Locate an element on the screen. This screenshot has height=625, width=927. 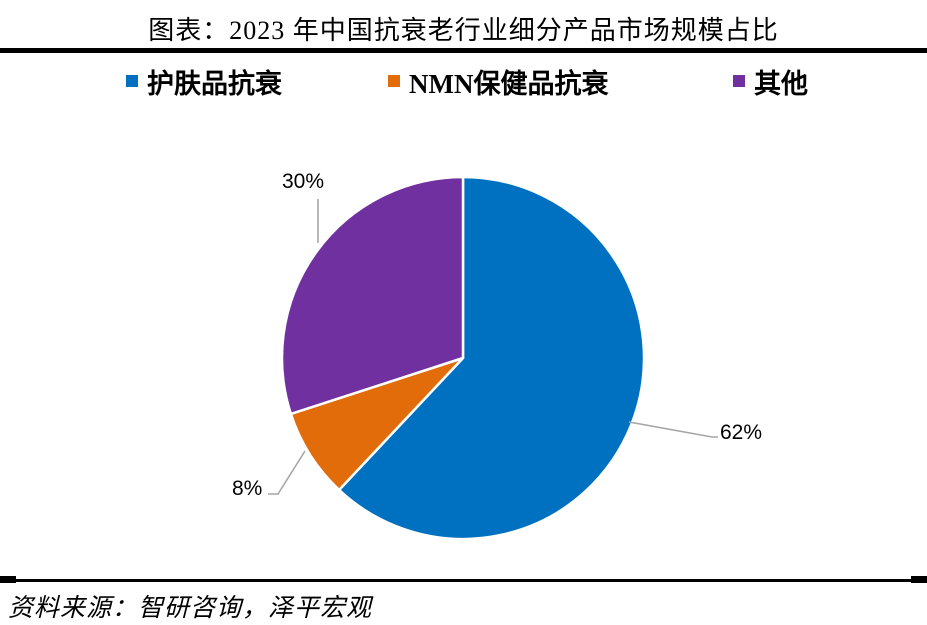
legend-swatch-other-icon is located at coordinates (739, 81).